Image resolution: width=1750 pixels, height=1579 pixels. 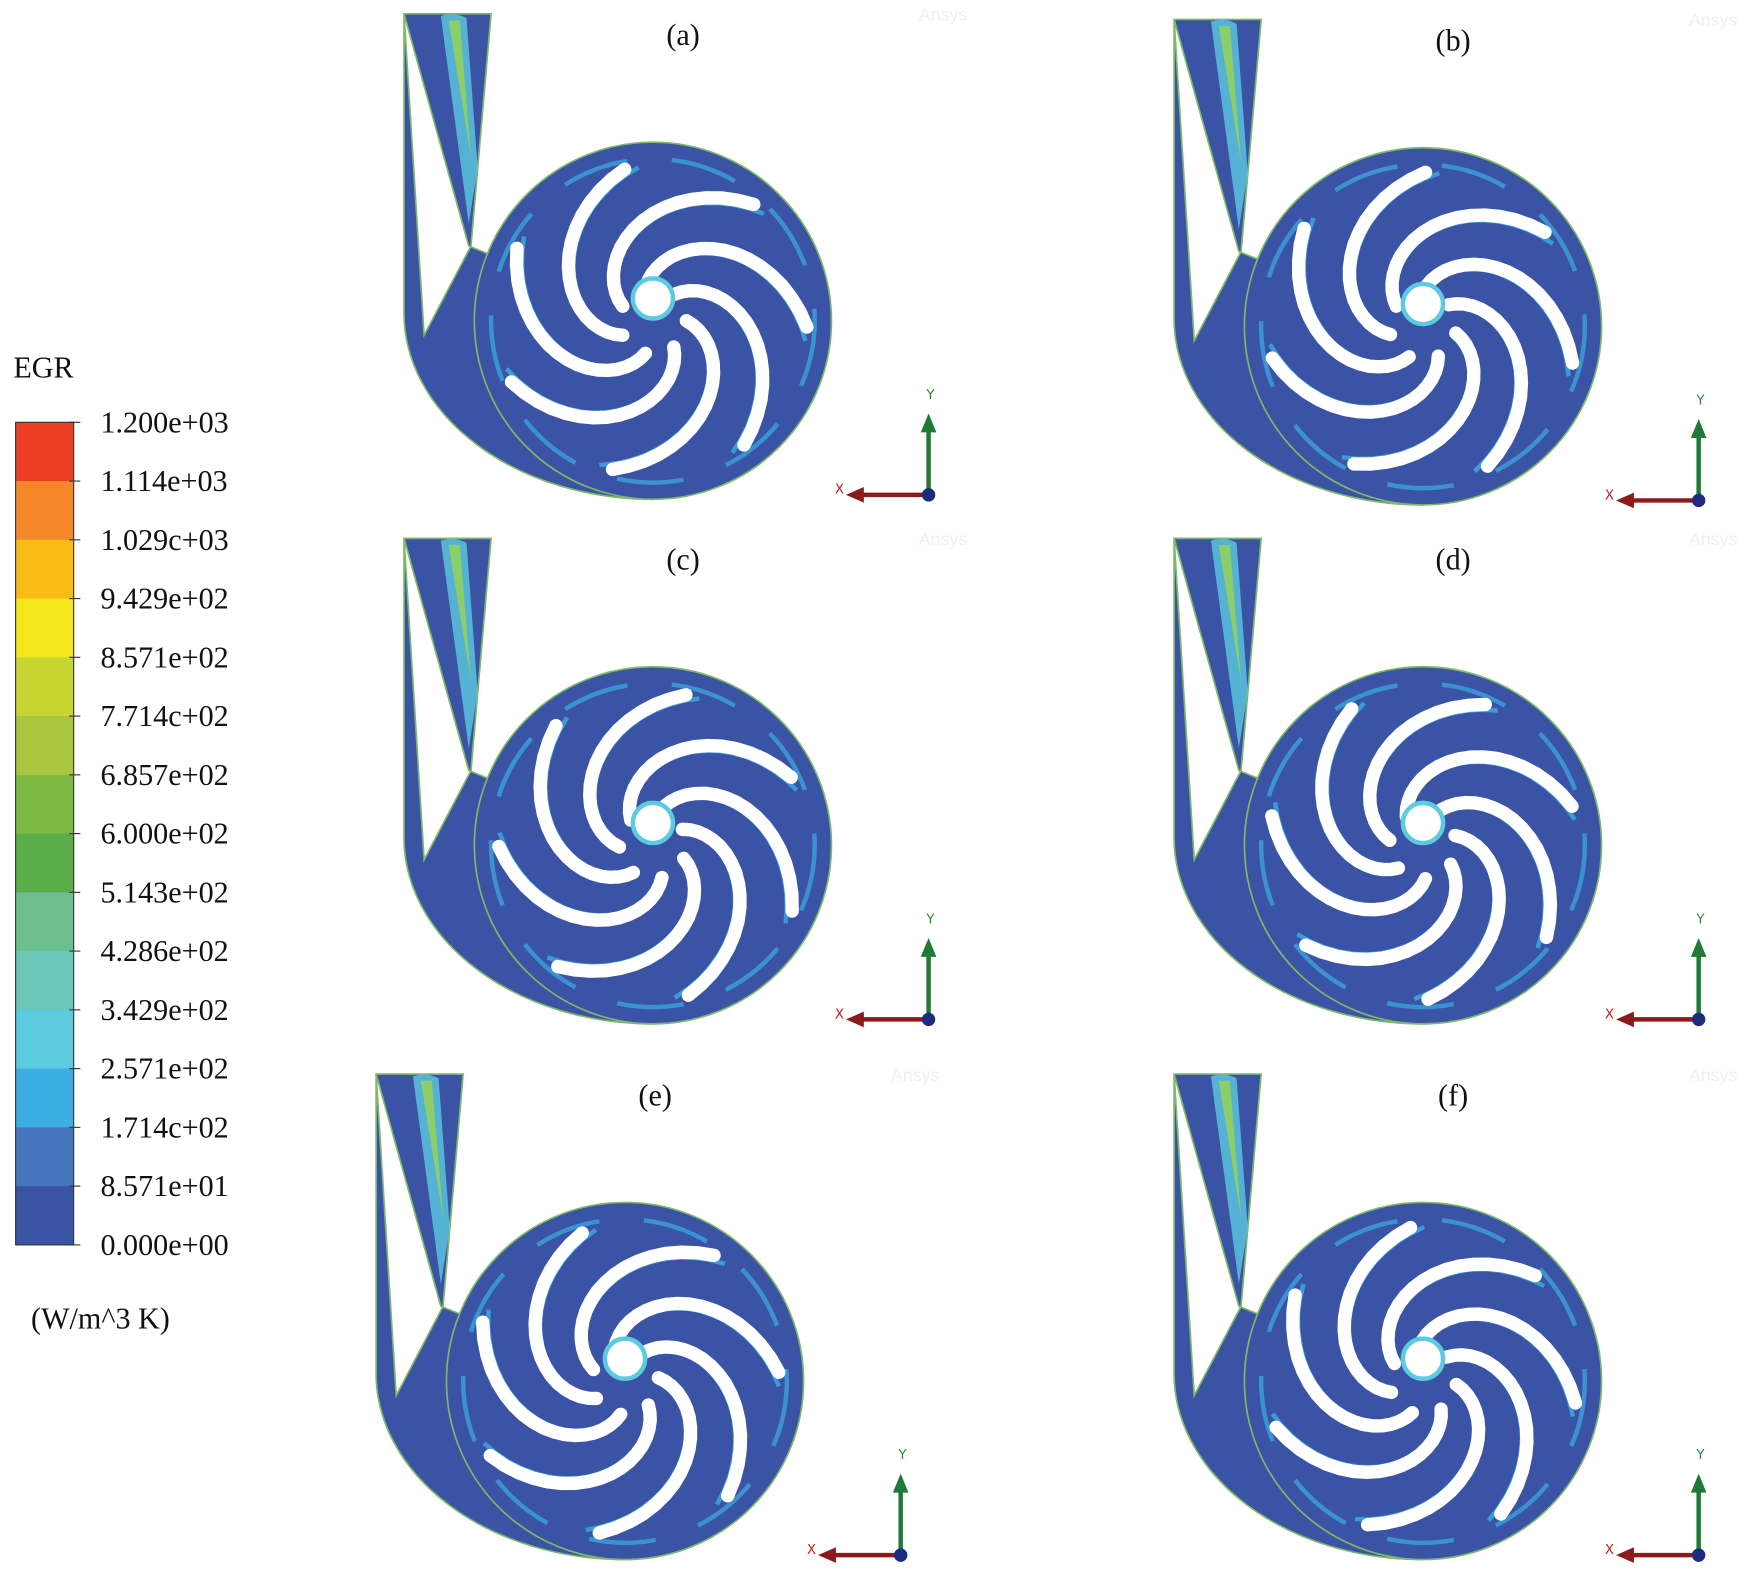 I want to click on panel-label: (a), so click(x=682, y=35).